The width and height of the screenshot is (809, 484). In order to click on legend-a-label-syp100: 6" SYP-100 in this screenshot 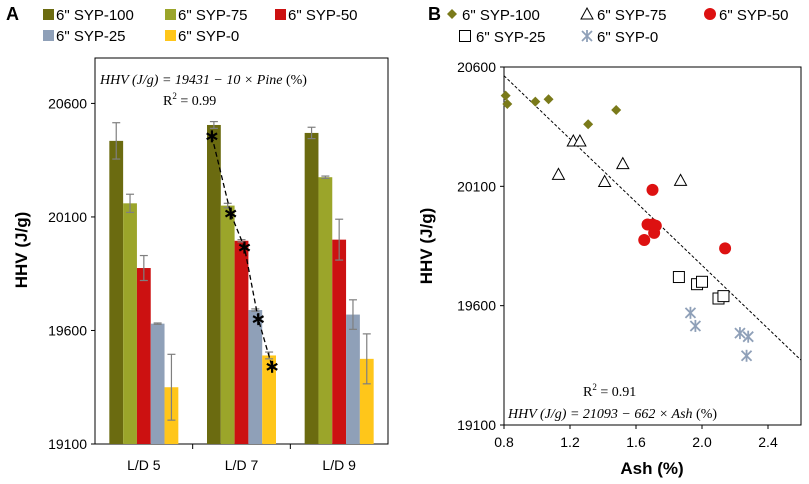, I will do `click(95, 15)`.